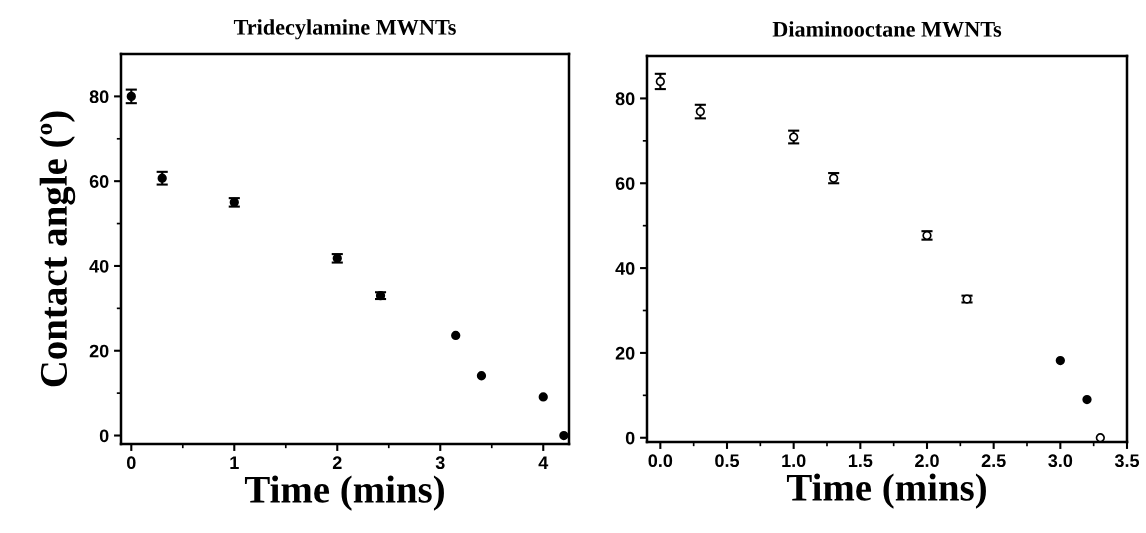  I want to click on chart-title: Diaminooctane MWNTs, so click(887, 29).